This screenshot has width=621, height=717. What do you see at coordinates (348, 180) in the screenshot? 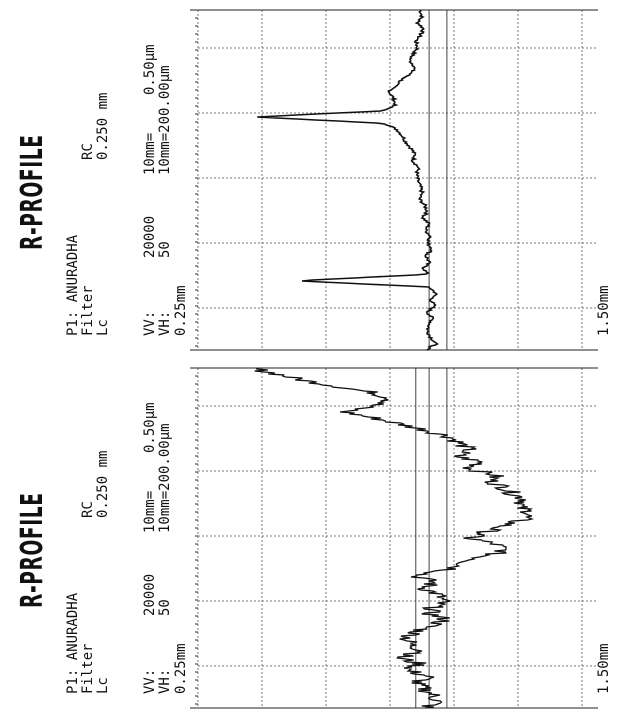
I see `profile-trace` at bounding box center [348, 180].